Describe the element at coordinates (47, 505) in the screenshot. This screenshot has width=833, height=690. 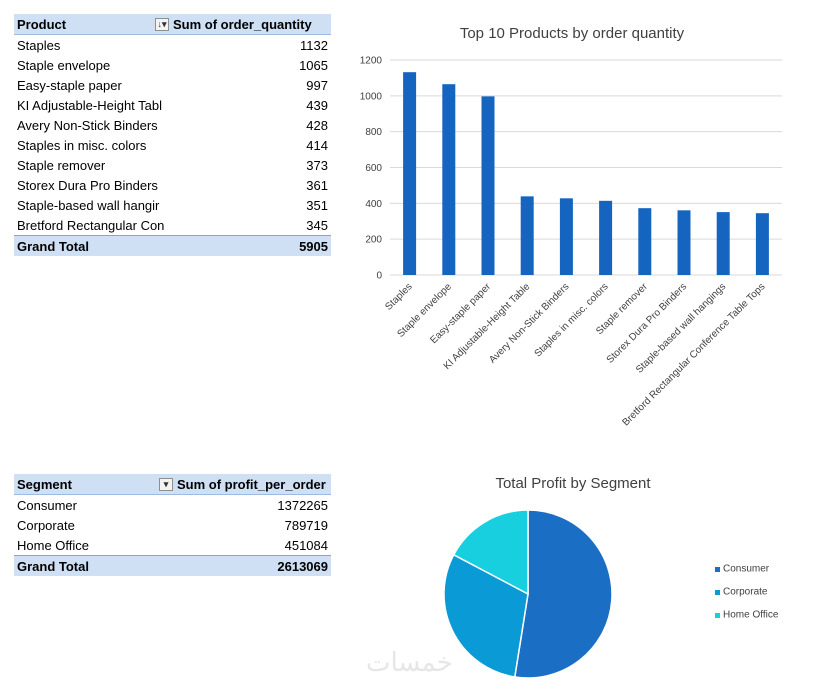
I see `row-label: Consumer` at that location.